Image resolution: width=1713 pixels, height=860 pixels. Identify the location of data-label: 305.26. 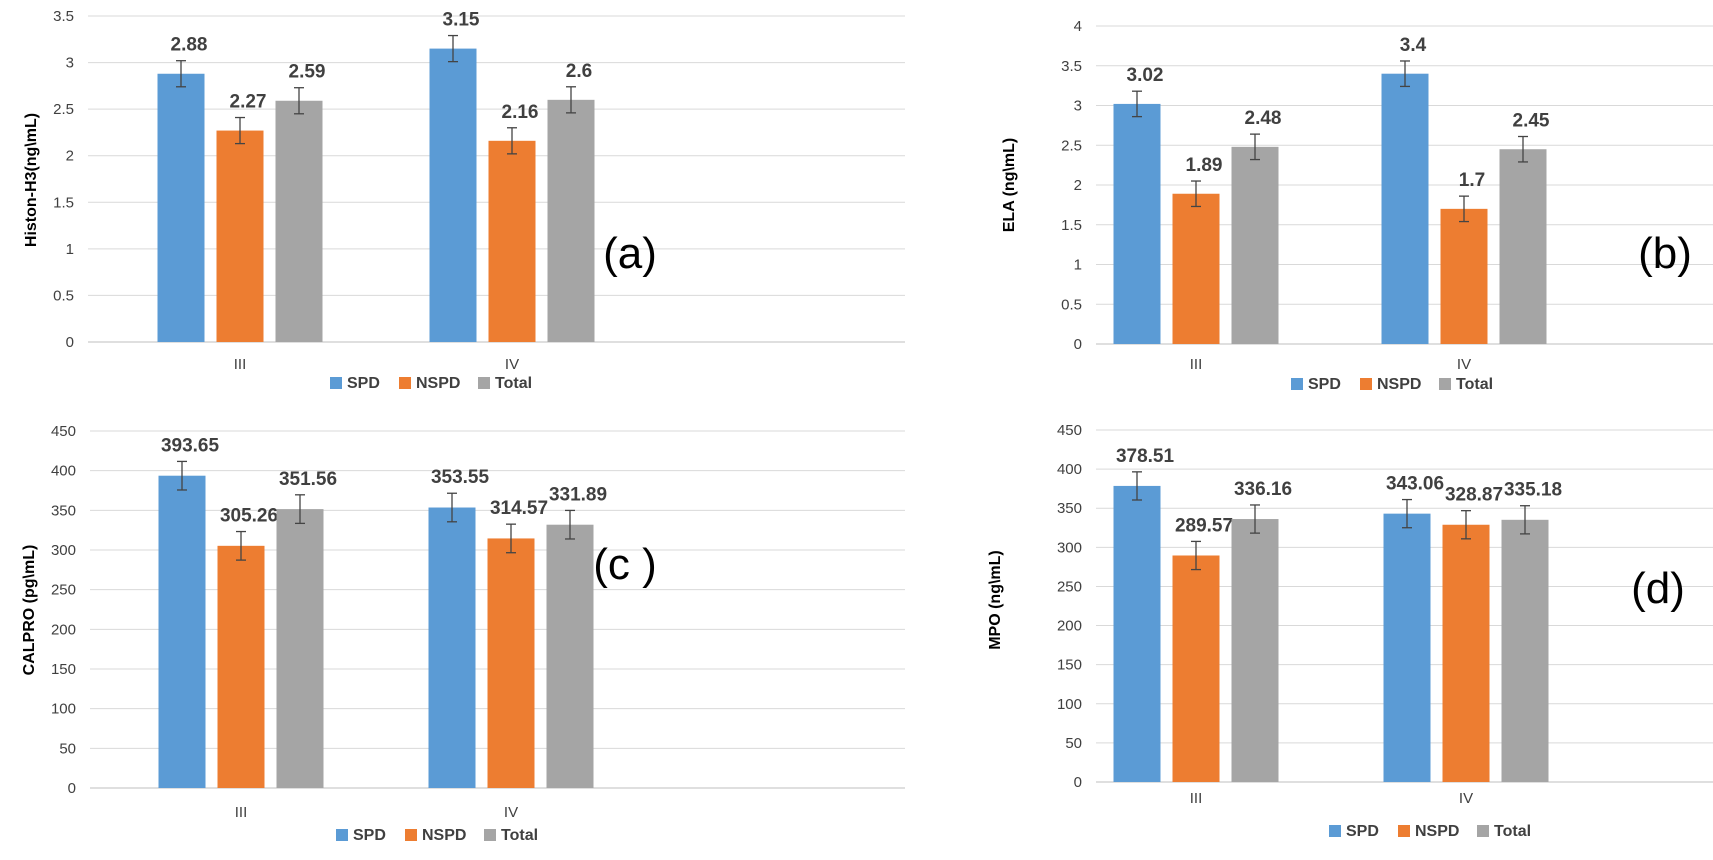
(249, 516).